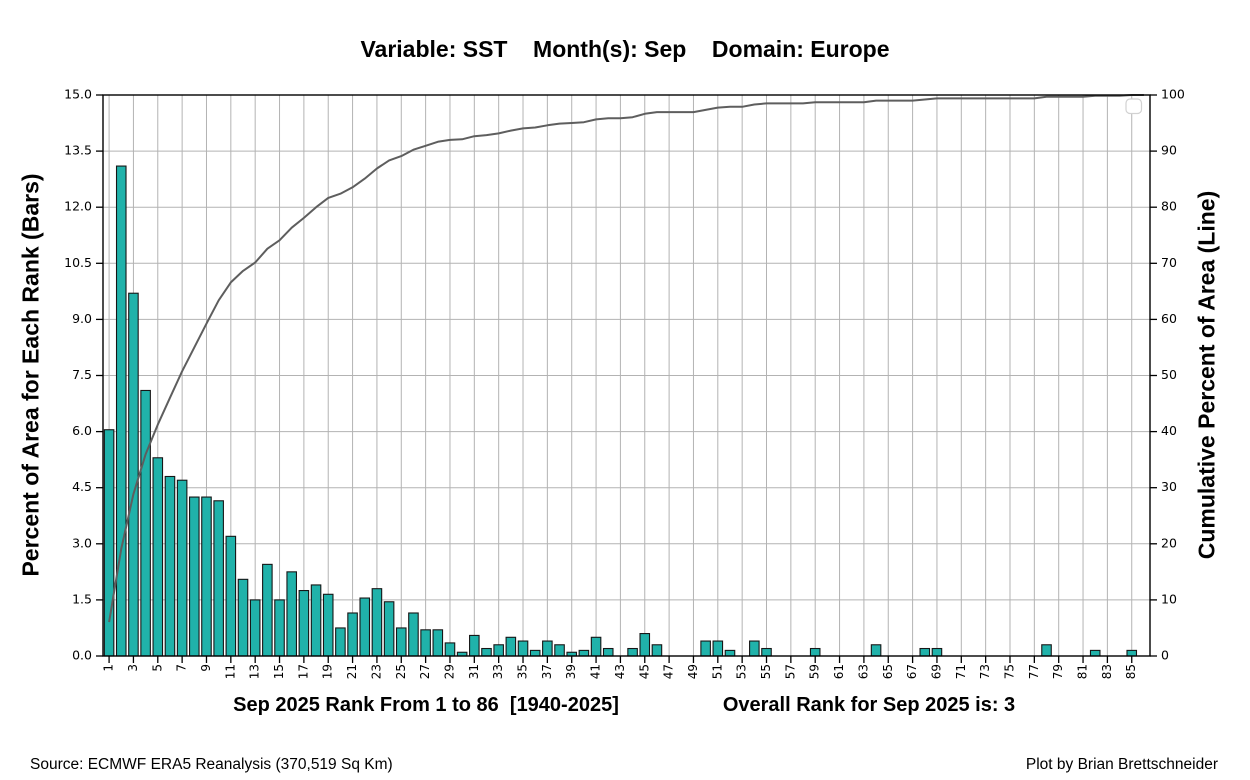 This screenshot has width=1250, height=780. I want to click on x-tick-label: 33, so click(498, 671).